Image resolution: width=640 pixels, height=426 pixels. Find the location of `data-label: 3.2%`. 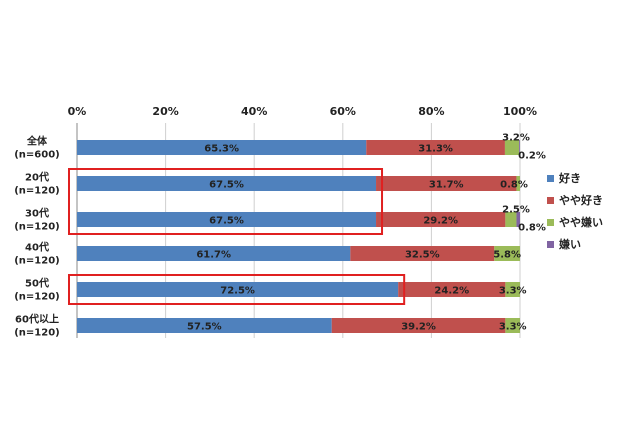

data-label: 3.2% is located at coordinates (516, 138).